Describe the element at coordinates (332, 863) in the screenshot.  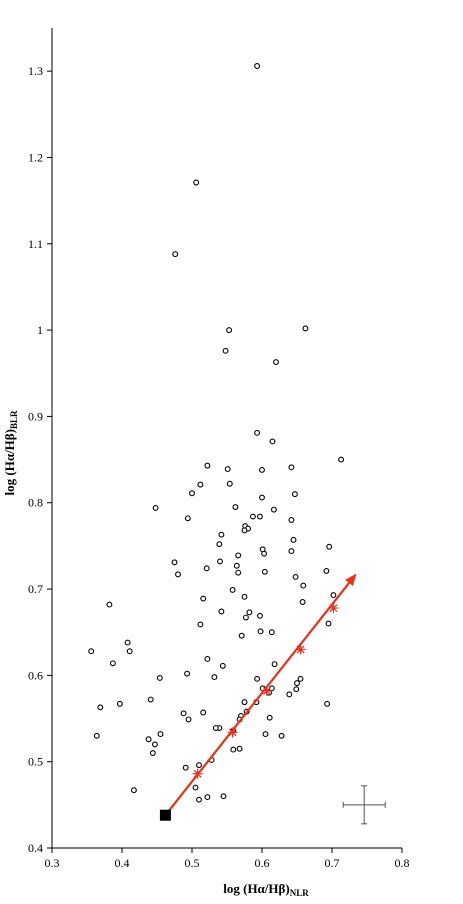
I see `x-tick-label: 0.7` at that location.